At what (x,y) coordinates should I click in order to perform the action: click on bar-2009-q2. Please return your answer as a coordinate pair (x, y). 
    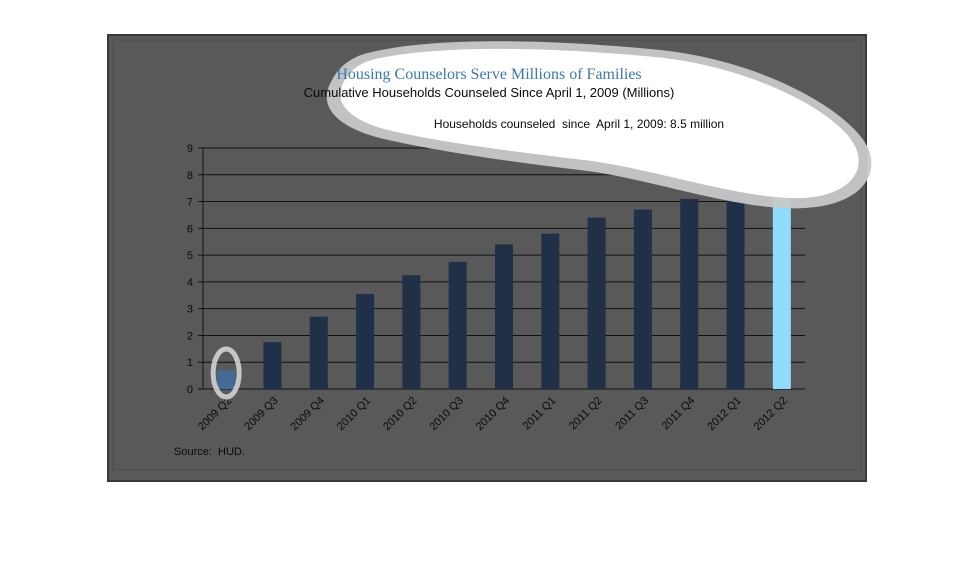
    Looking at the image, I should click on (226, 379).